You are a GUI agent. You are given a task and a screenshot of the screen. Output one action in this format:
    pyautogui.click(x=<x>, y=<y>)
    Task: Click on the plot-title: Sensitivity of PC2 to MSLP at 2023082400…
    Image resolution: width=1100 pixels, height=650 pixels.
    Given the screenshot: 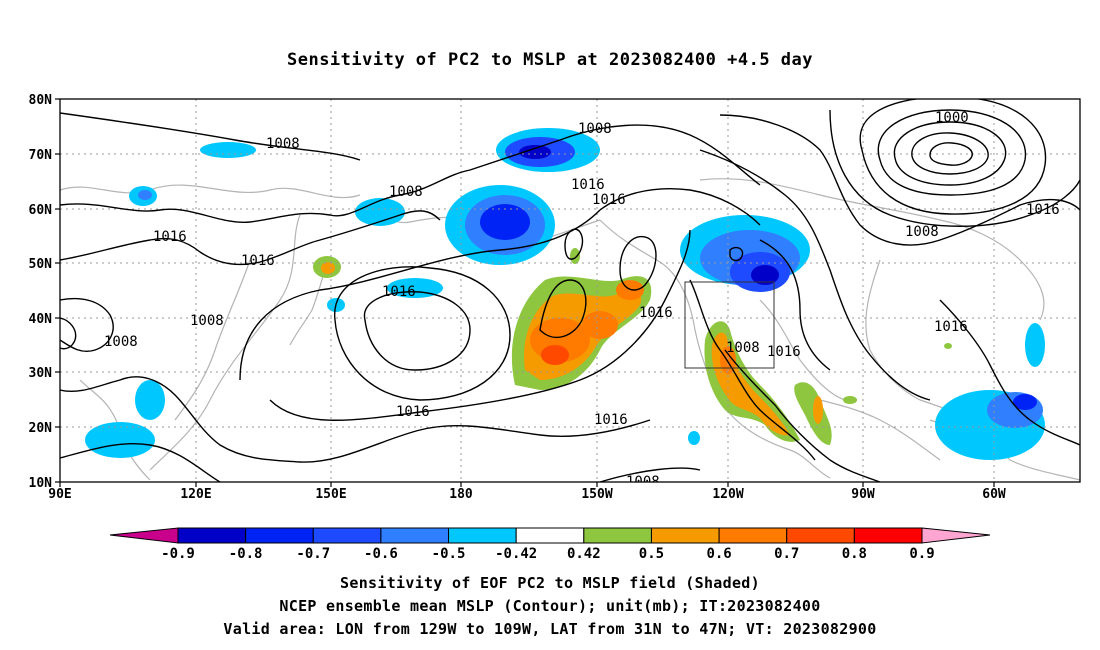 What is the action you would take?
    pyautogui.click(x=549, y=60)
    